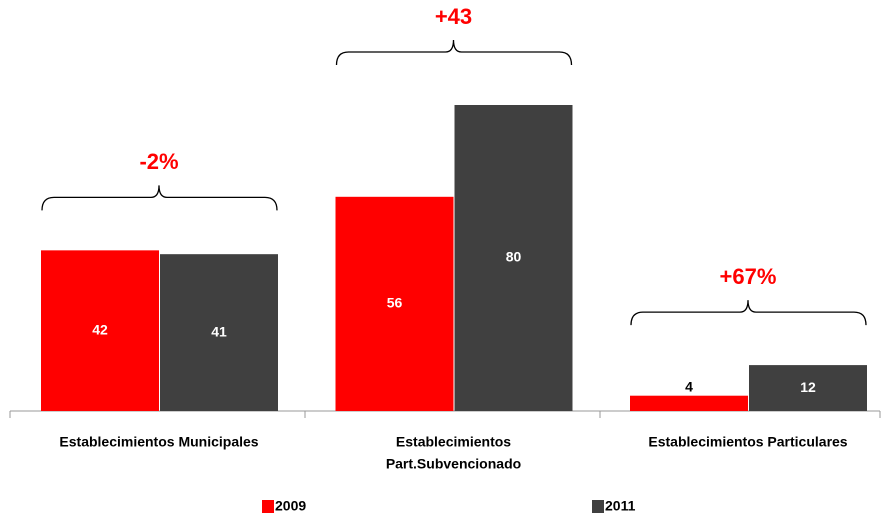  I want to click on legend-label: 2009, so click(290, 506).